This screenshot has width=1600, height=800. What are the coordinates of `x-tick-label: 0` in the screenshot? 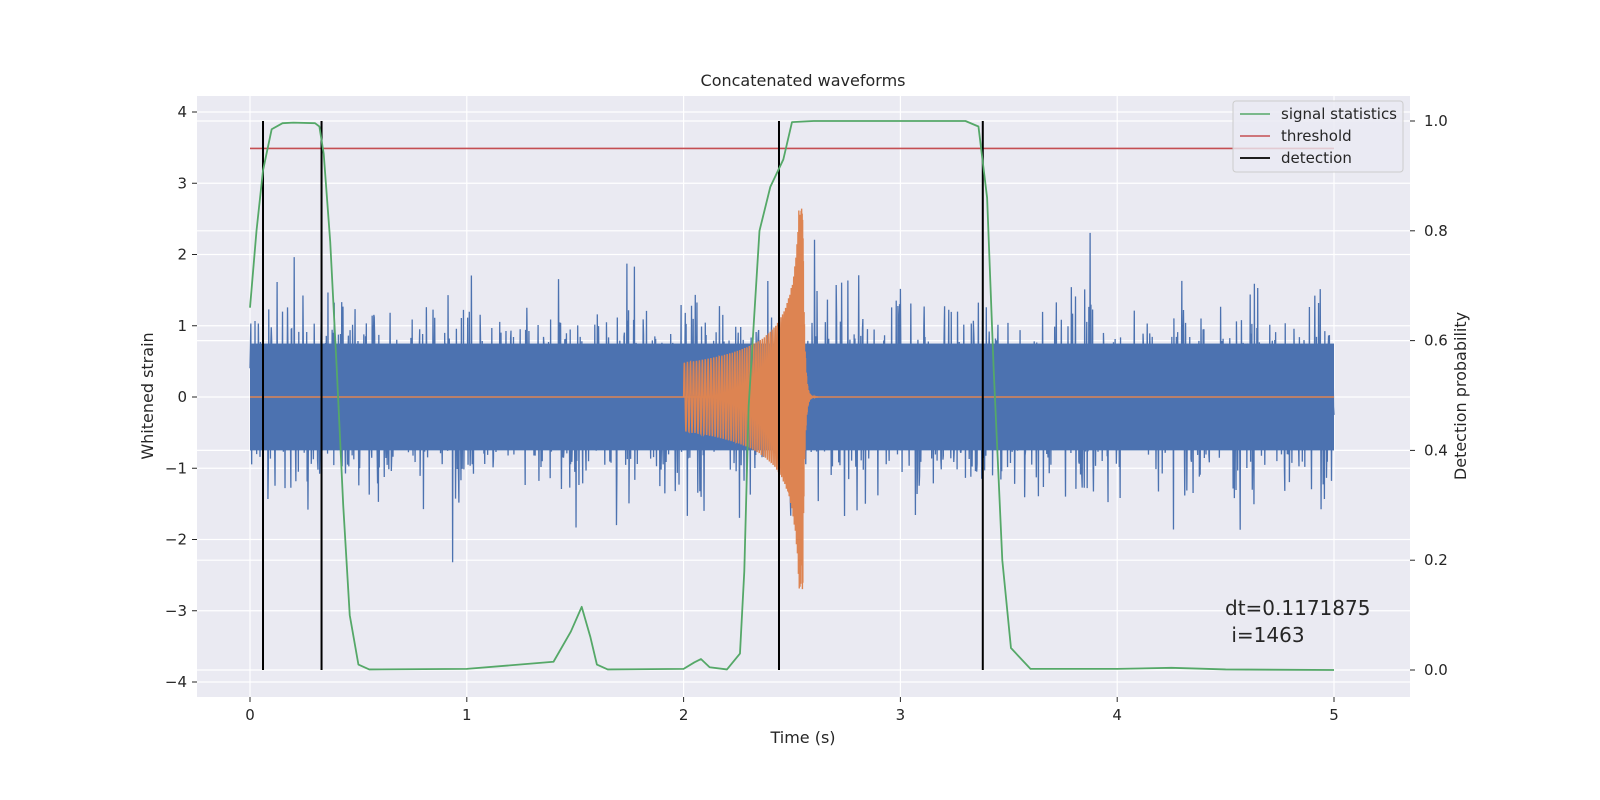 It's located at (250, 715).